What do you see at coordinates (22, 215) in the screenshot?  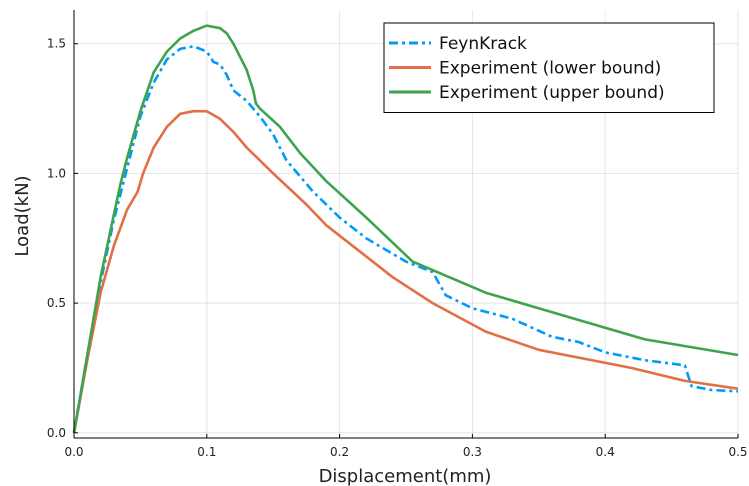 I see `y-axis-label: Load(kN)` at bounding box center [22, 215].